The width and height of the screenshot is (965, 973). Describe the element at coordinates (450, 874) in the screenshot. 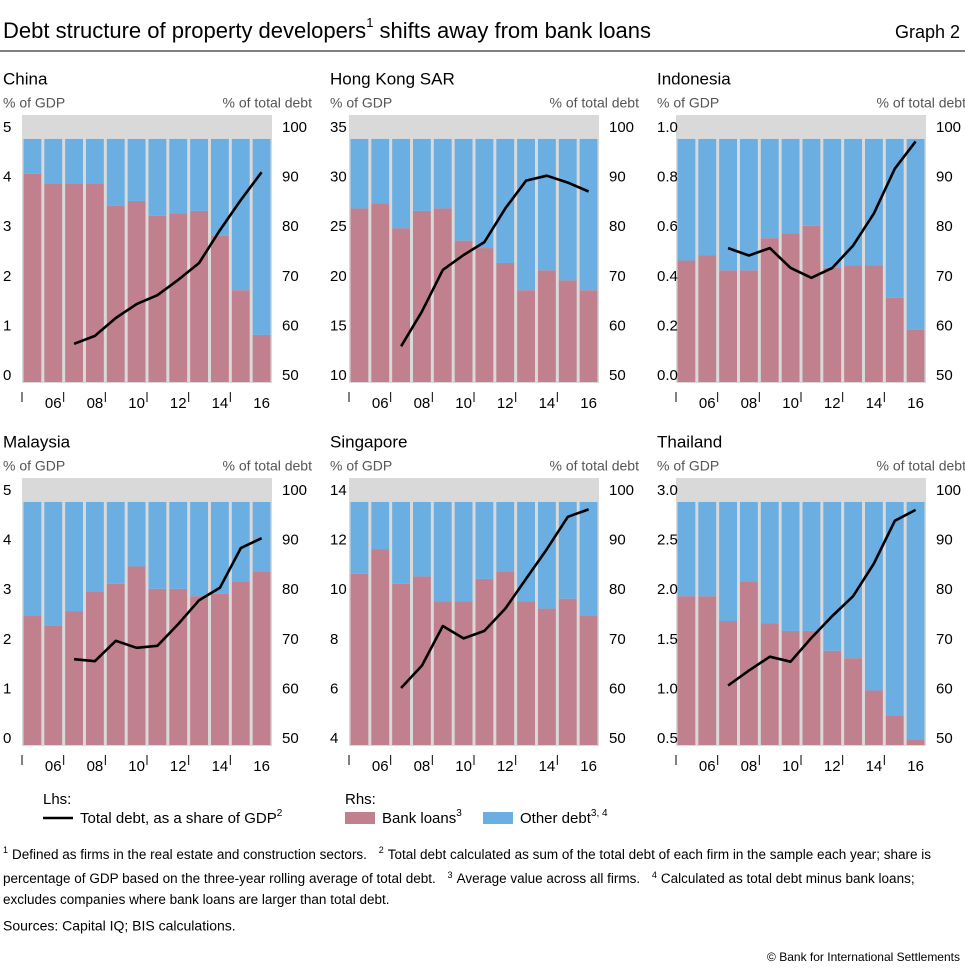

I see `footnote-number: 3` at that location.